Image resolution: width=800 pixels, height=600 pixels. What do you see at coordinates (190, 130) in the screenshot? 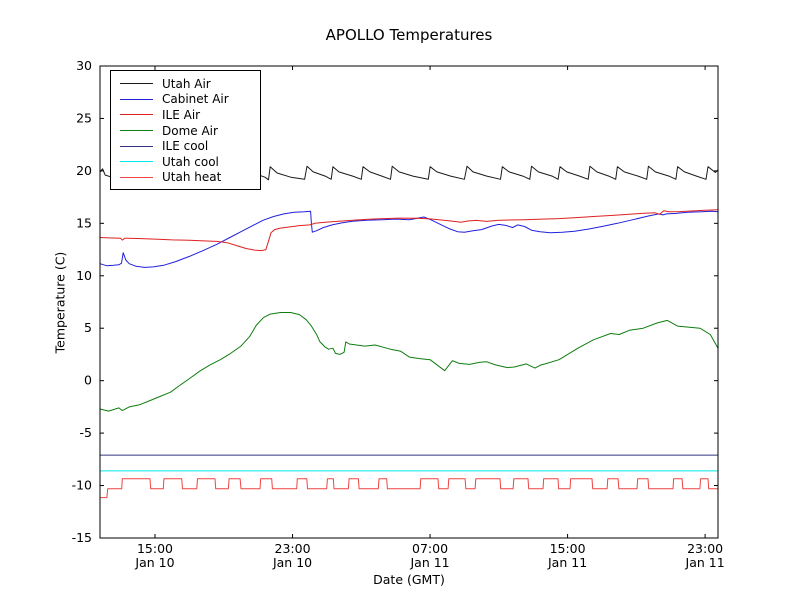
I see `legend-label: Dome Air` at bounding box center [190, 130].